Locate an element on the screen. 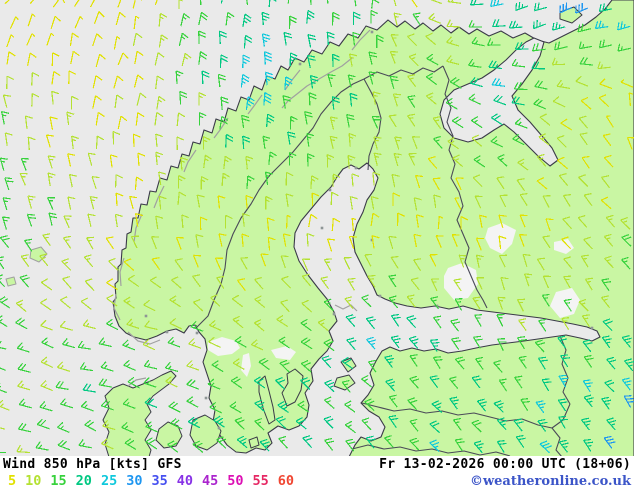 The image size is (634, 490). map-title: Wind 850 hPa [kts] GFS is located at coordinates (92, 464).